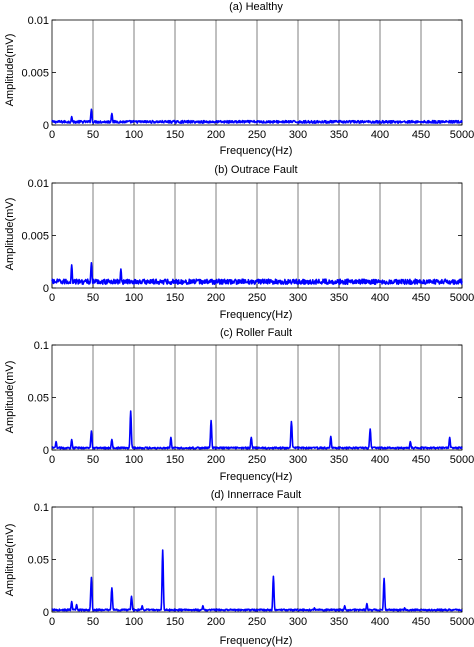  Describe the element at coordinates (256, 7) in the screenshot. I see `panel-title: (a) Healthy` at that location.